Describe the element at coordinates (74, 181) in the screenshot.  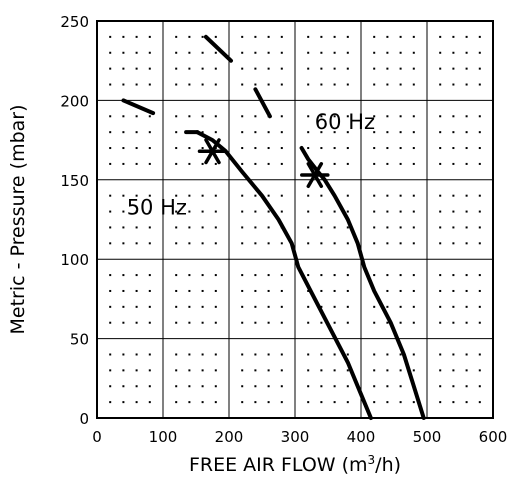
I see `y-tick-label: 150` at that location.